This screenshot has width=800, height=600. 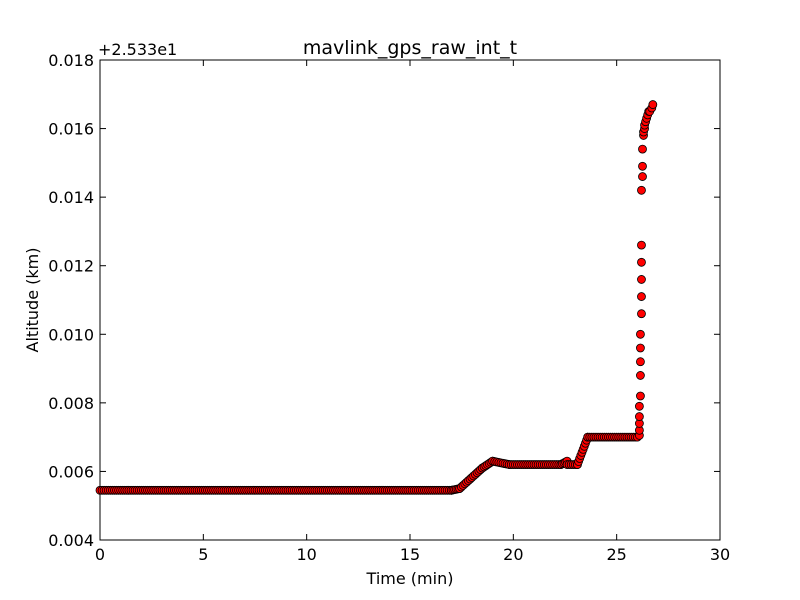 What do you see at coordinates (71, 266) in the screenshot?
I see `y-tick-label: 0.012` at bounding box center [71, 266].